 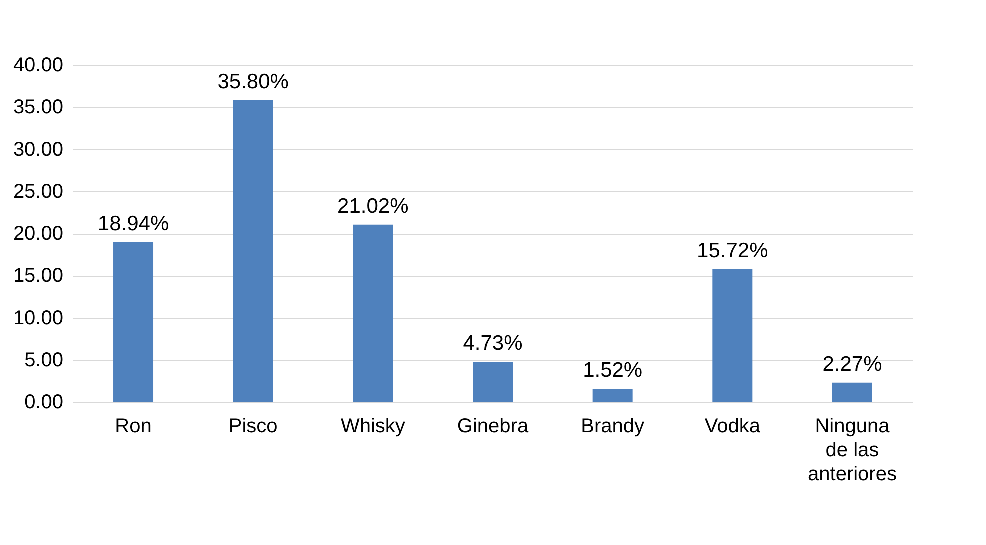 What do you see at coordinates (253, 82) in the screenshot?
I see `data-label: 35.80%` at bounding box center [253, 82].